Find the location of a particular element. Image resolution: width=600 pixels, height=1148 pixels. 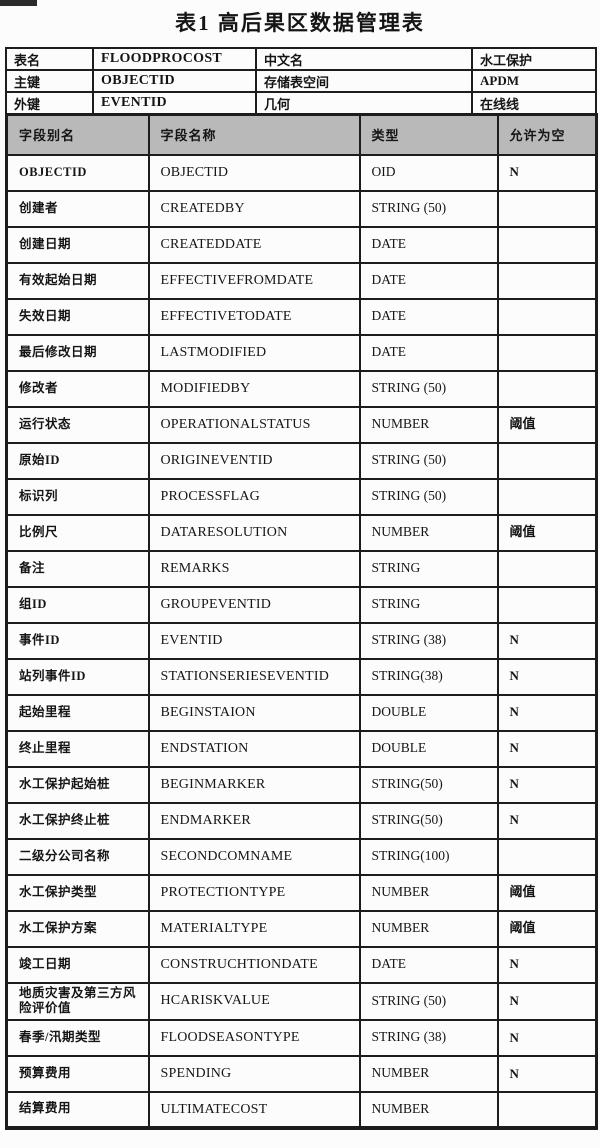

info-value-cell: FLOODPROCOST is located at coordinates (174, 59).